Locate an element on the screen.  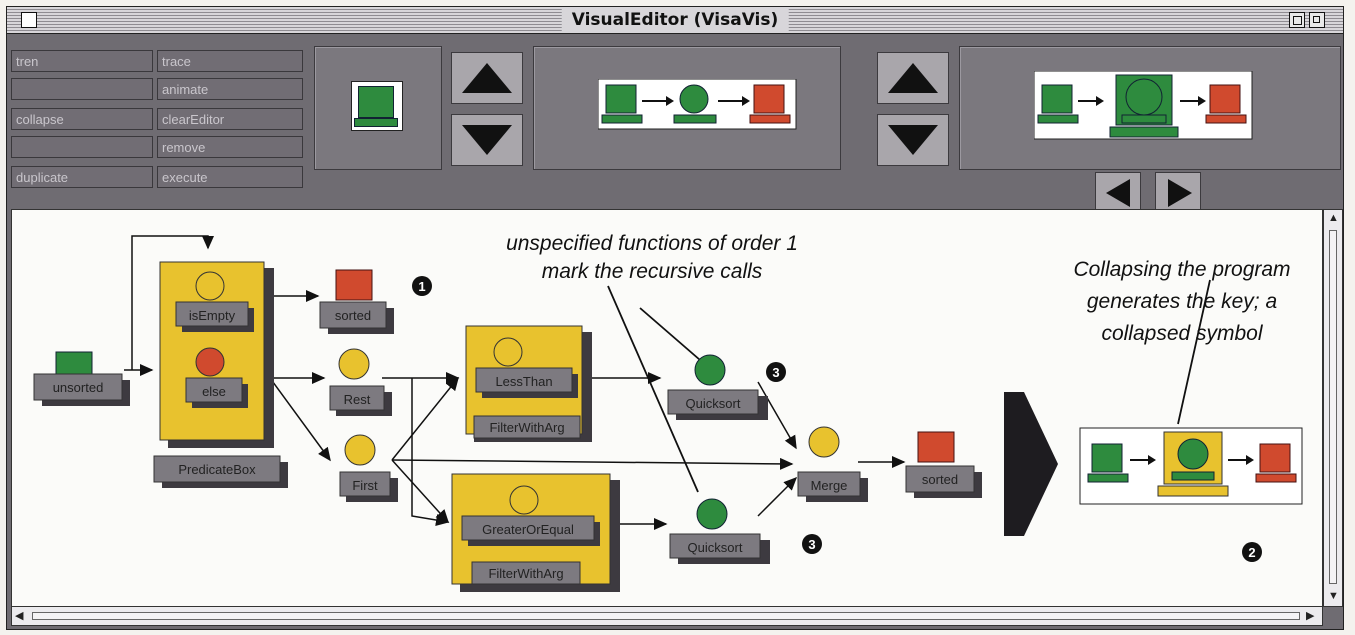
window-title: VisualEditor (VisaVis) is located at coordinates (675, 20).